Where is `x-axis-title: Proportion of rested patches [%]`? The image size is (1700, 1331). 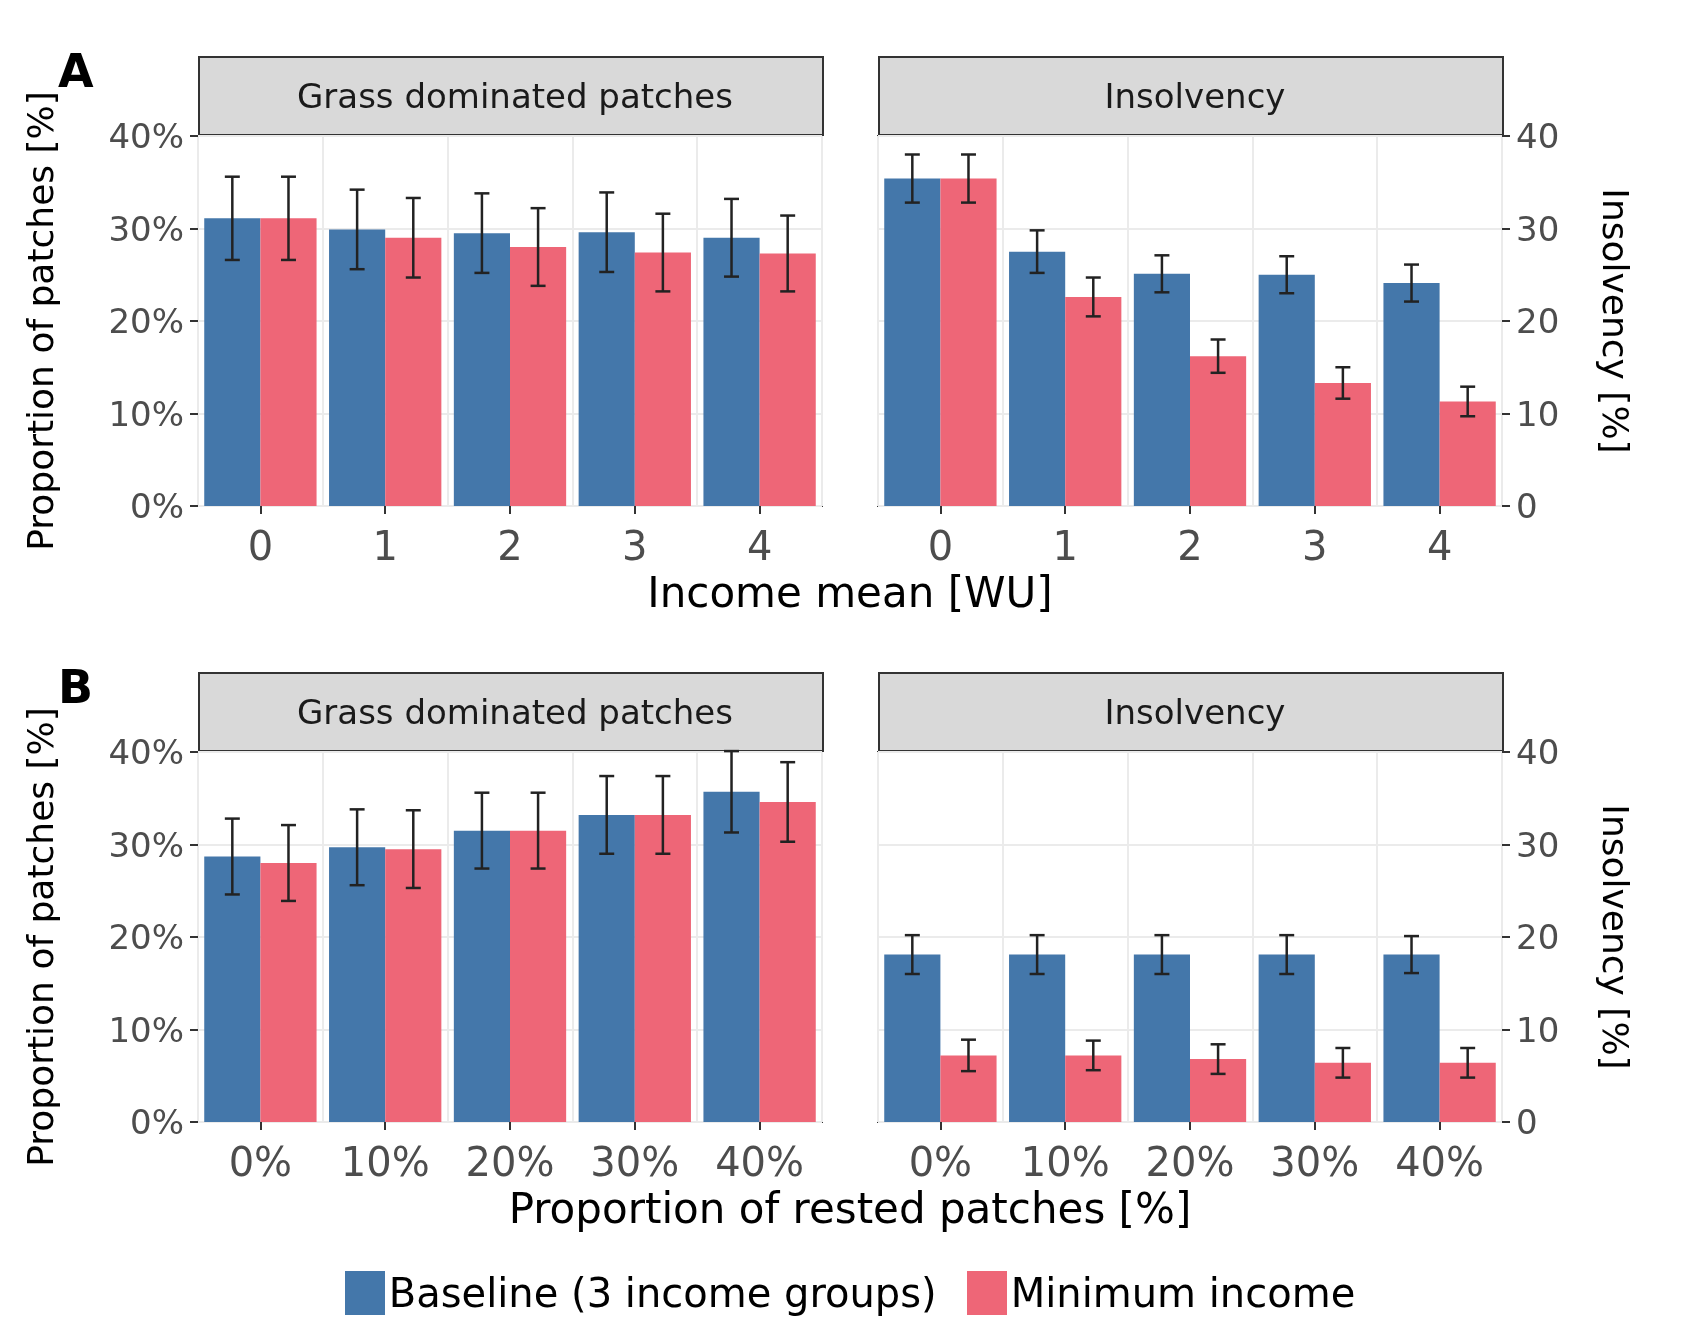
x-axis-title: Proportion of rested patches [%] is located at coordinates (850, 1209).